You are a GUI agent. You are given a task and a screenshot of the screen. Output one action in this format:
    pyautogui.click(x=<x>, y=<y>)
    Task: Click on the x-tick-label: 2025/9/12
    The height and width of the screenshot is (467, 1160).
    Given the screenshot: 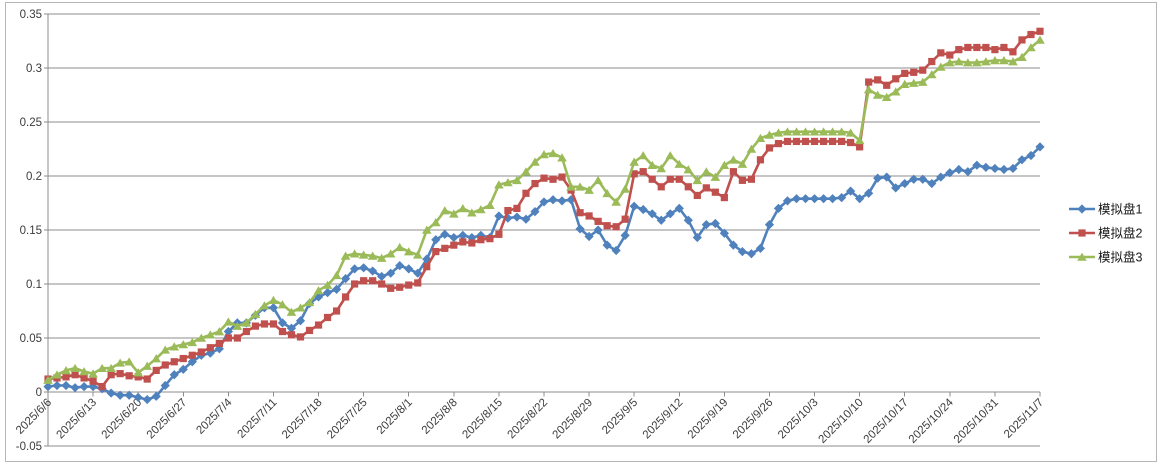 What is the action you would take?
    pyautogui.click(x=663, y=419)
    